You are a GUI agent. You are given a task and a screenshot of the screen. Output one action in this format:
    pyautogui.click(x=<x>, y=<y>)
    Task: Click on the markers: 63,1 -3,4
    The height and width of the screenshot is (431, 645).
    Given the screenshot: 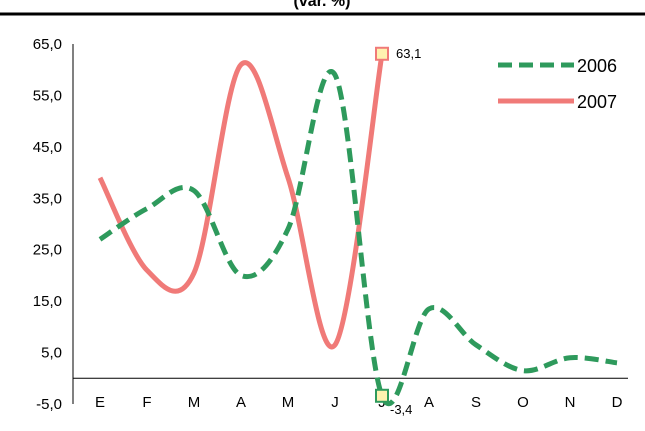 What is the action you would take?
    pyautogui.click(x=398, y=231)
    